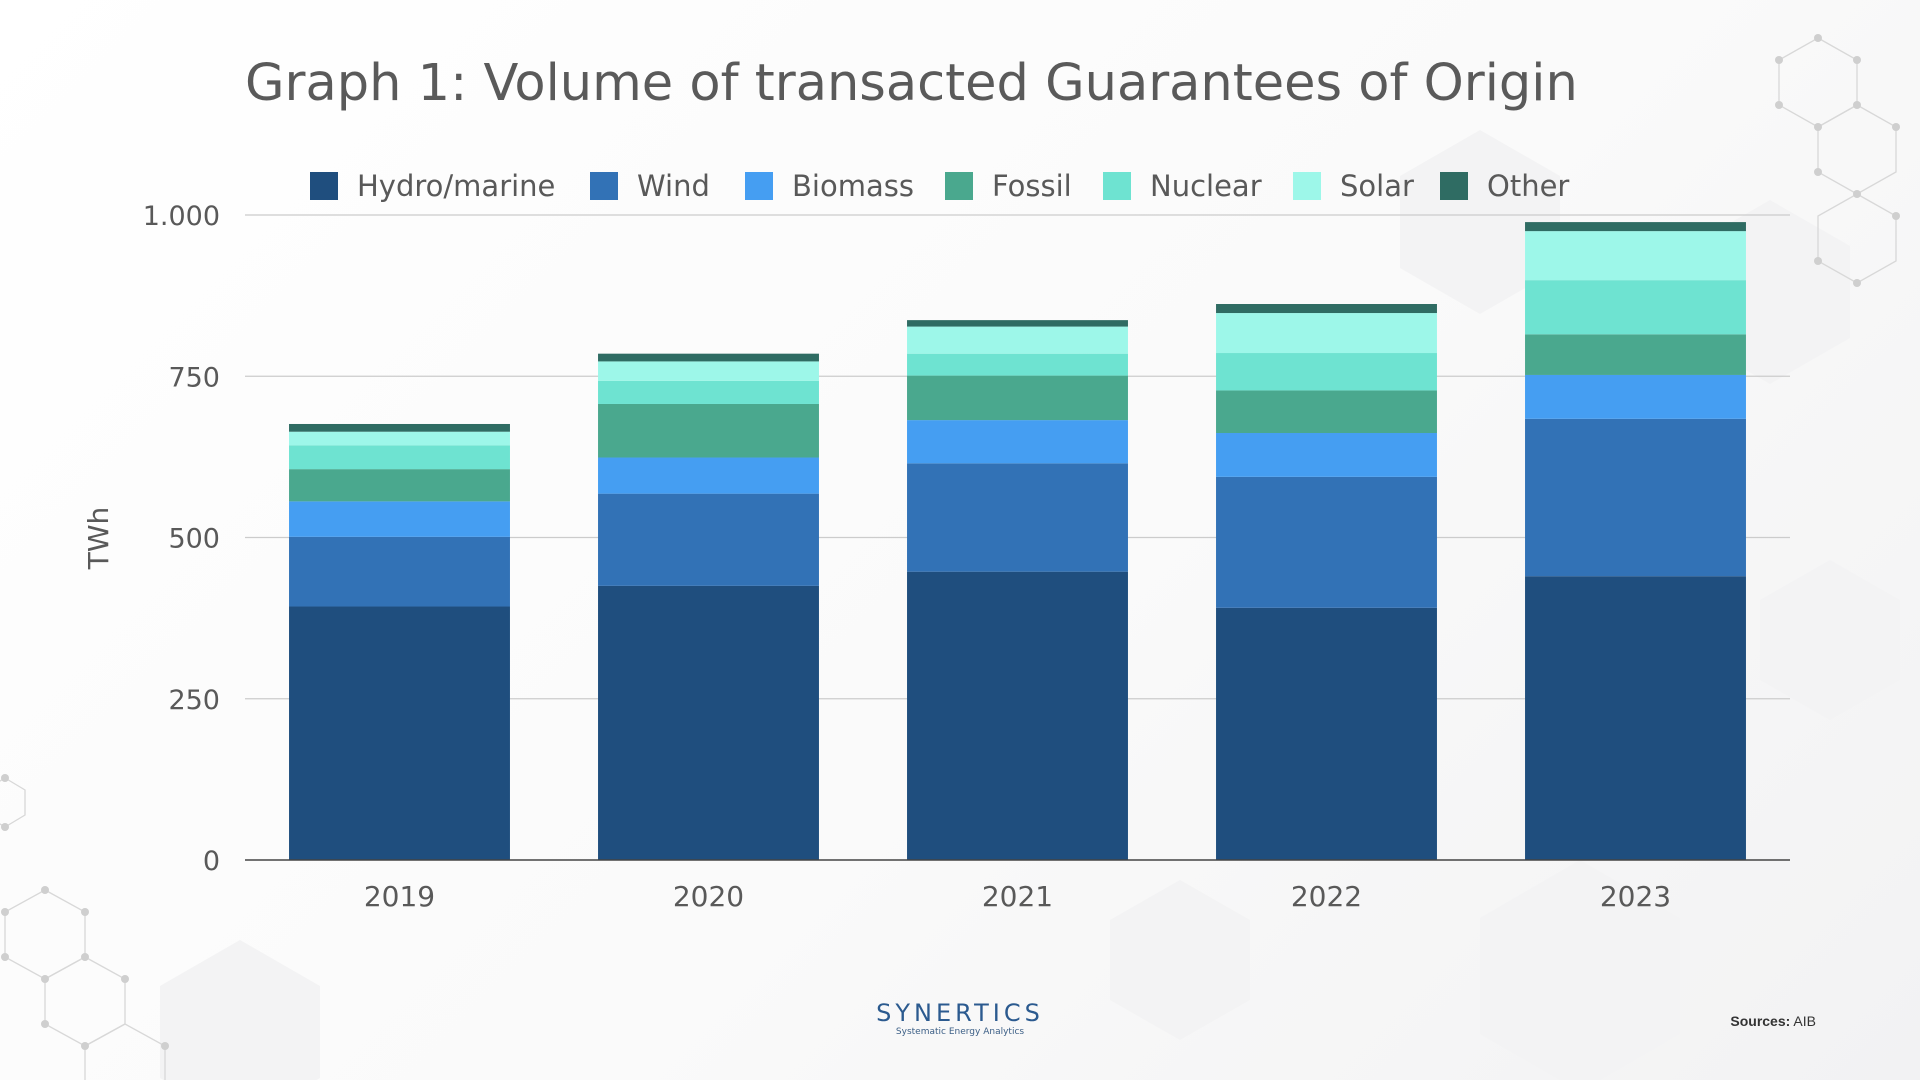 The width and height of the screenshot is (1920, 1080). I want to click on sources-label: Sources:, so click(1760, 1021).